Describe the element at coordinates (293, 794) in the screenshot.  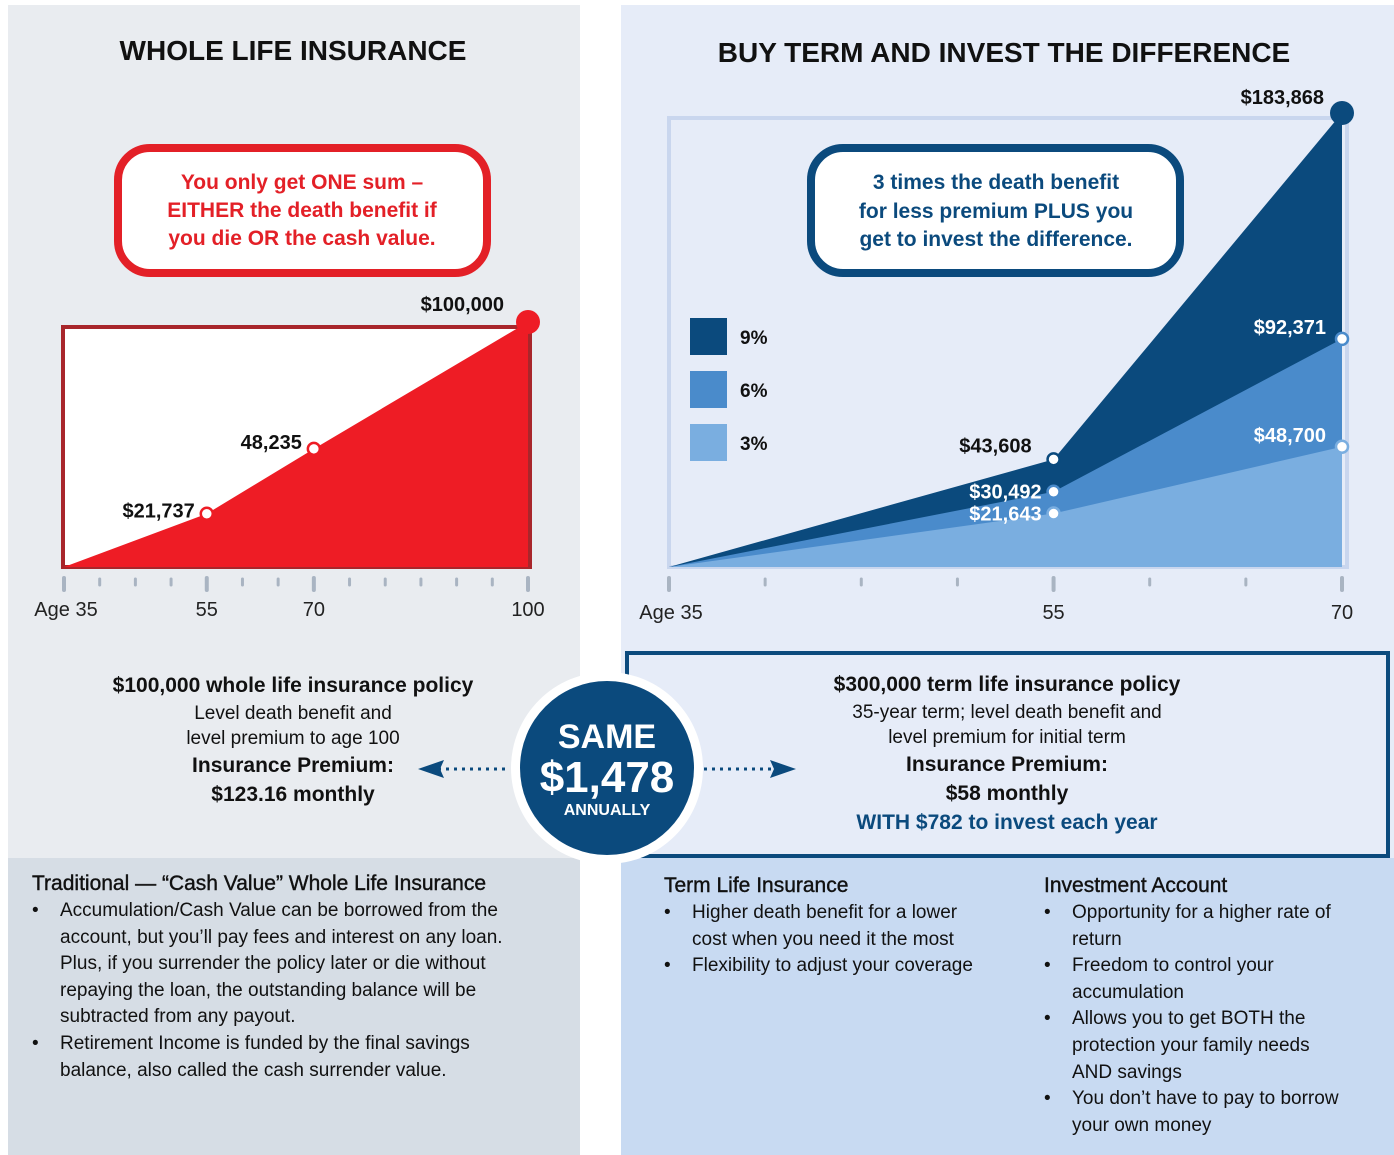
I see `premium: $123.16 monthly` at that location.